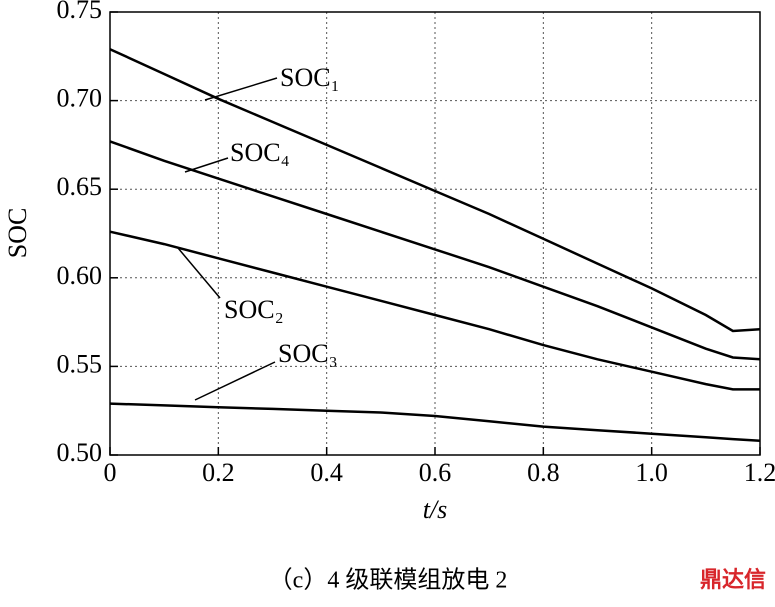 This screenshot has width=775, height=607. Describe the element at coordinates (80, 12) in the screenshot. I see `y-tick-label: 0.75` at that location.